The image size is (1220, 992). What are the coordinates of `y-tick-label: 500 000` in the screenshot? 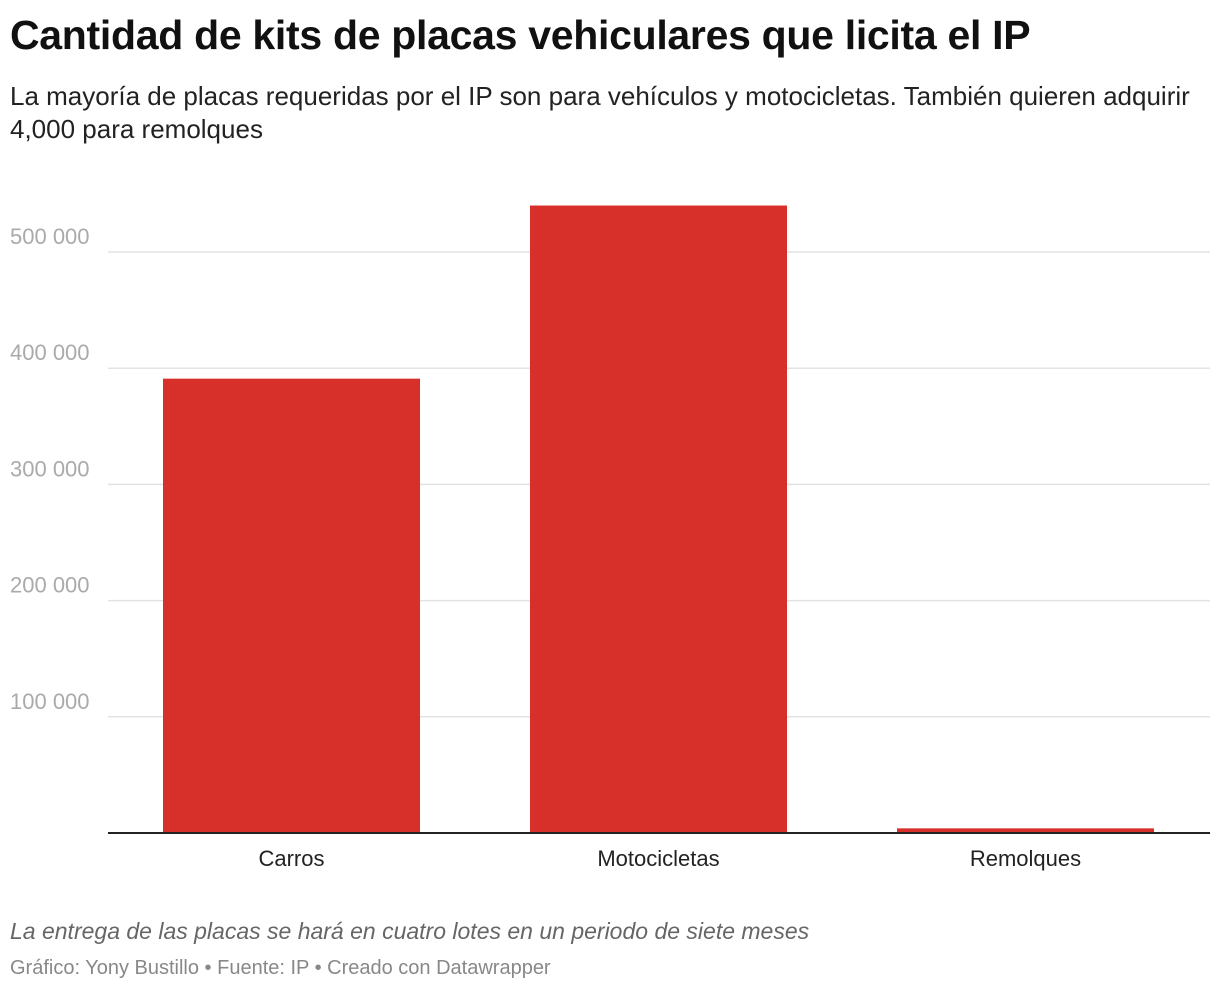 It's located at (50, 236).